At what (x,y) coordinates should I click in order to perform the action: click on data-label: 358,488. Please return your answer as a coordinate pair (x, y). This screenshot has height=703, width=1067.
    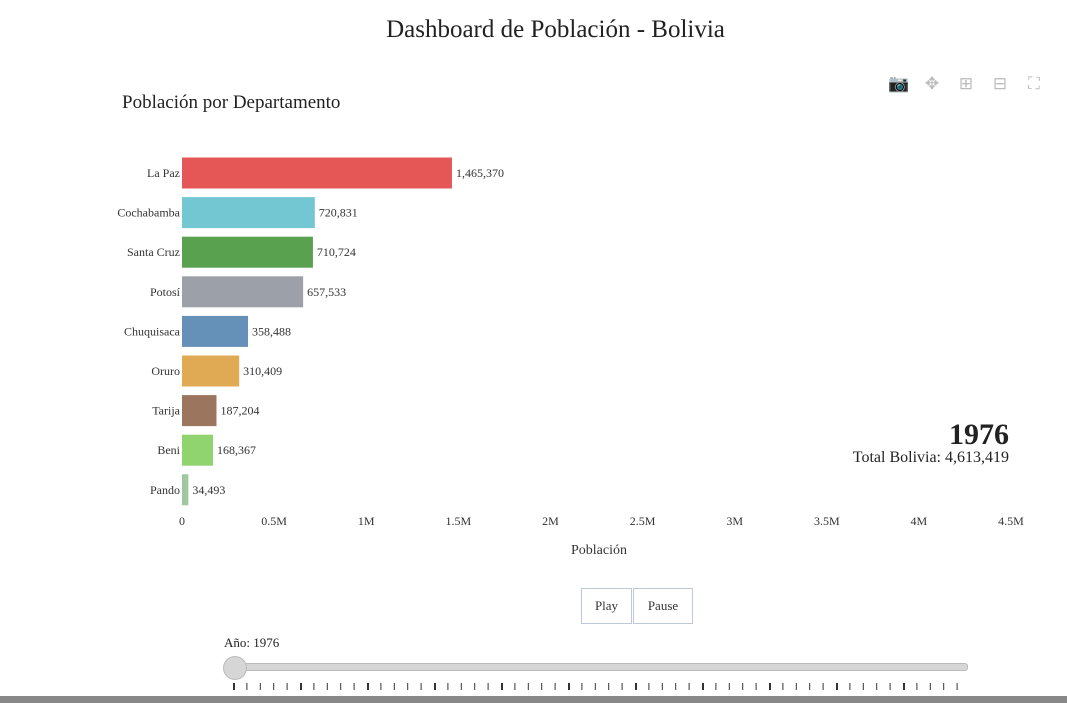
    Looking at the image, I should click on (271, 331).